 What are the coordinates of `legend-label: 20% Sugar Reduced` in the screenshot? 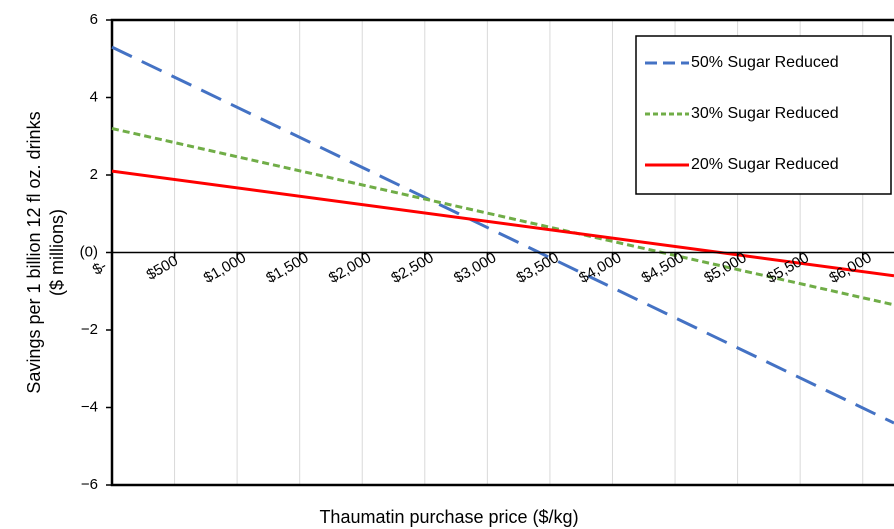 It's located at (765, 164).